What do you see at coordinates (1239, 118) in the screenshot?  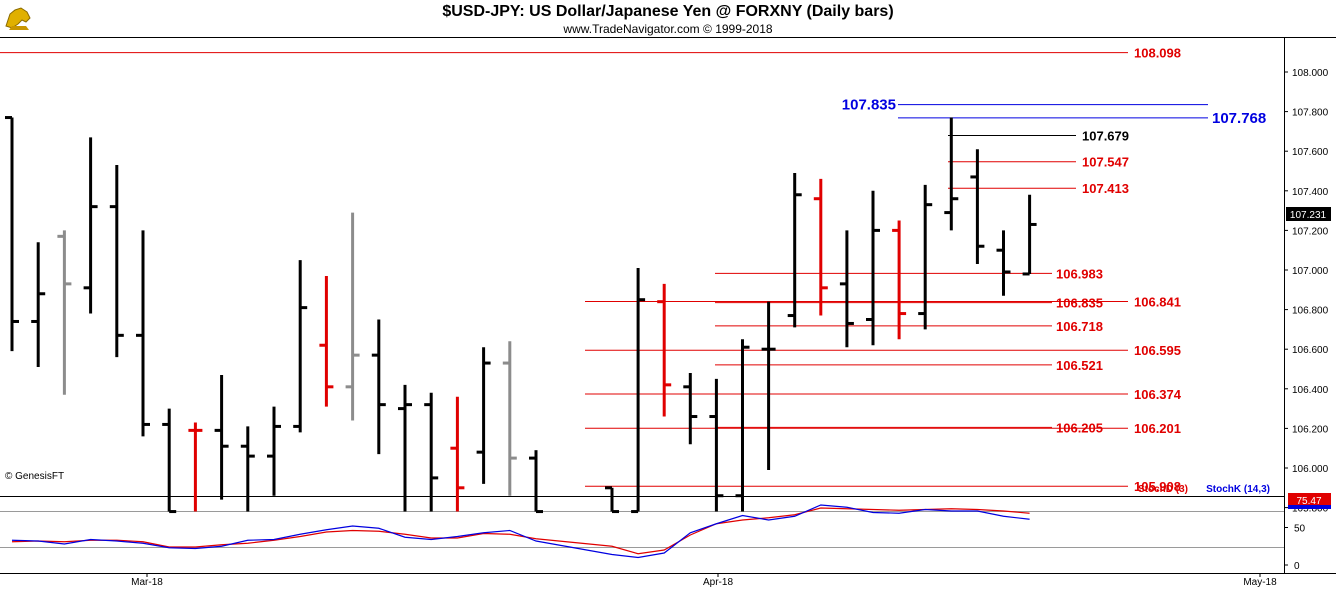 I see `level-label: 107.768` at bounding box center [1239, 118].